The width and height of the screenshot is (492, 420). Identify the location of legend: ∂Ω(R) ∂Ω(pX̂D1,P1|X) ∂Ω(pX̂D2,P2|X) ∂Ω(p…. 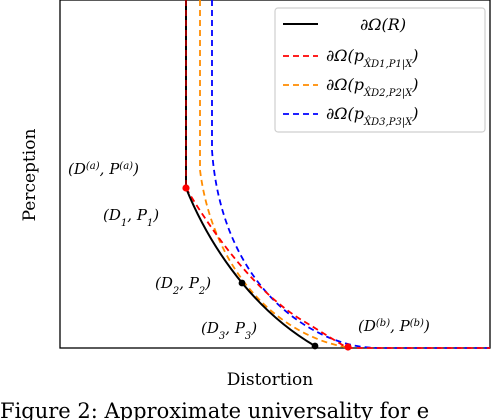
(380, 70).